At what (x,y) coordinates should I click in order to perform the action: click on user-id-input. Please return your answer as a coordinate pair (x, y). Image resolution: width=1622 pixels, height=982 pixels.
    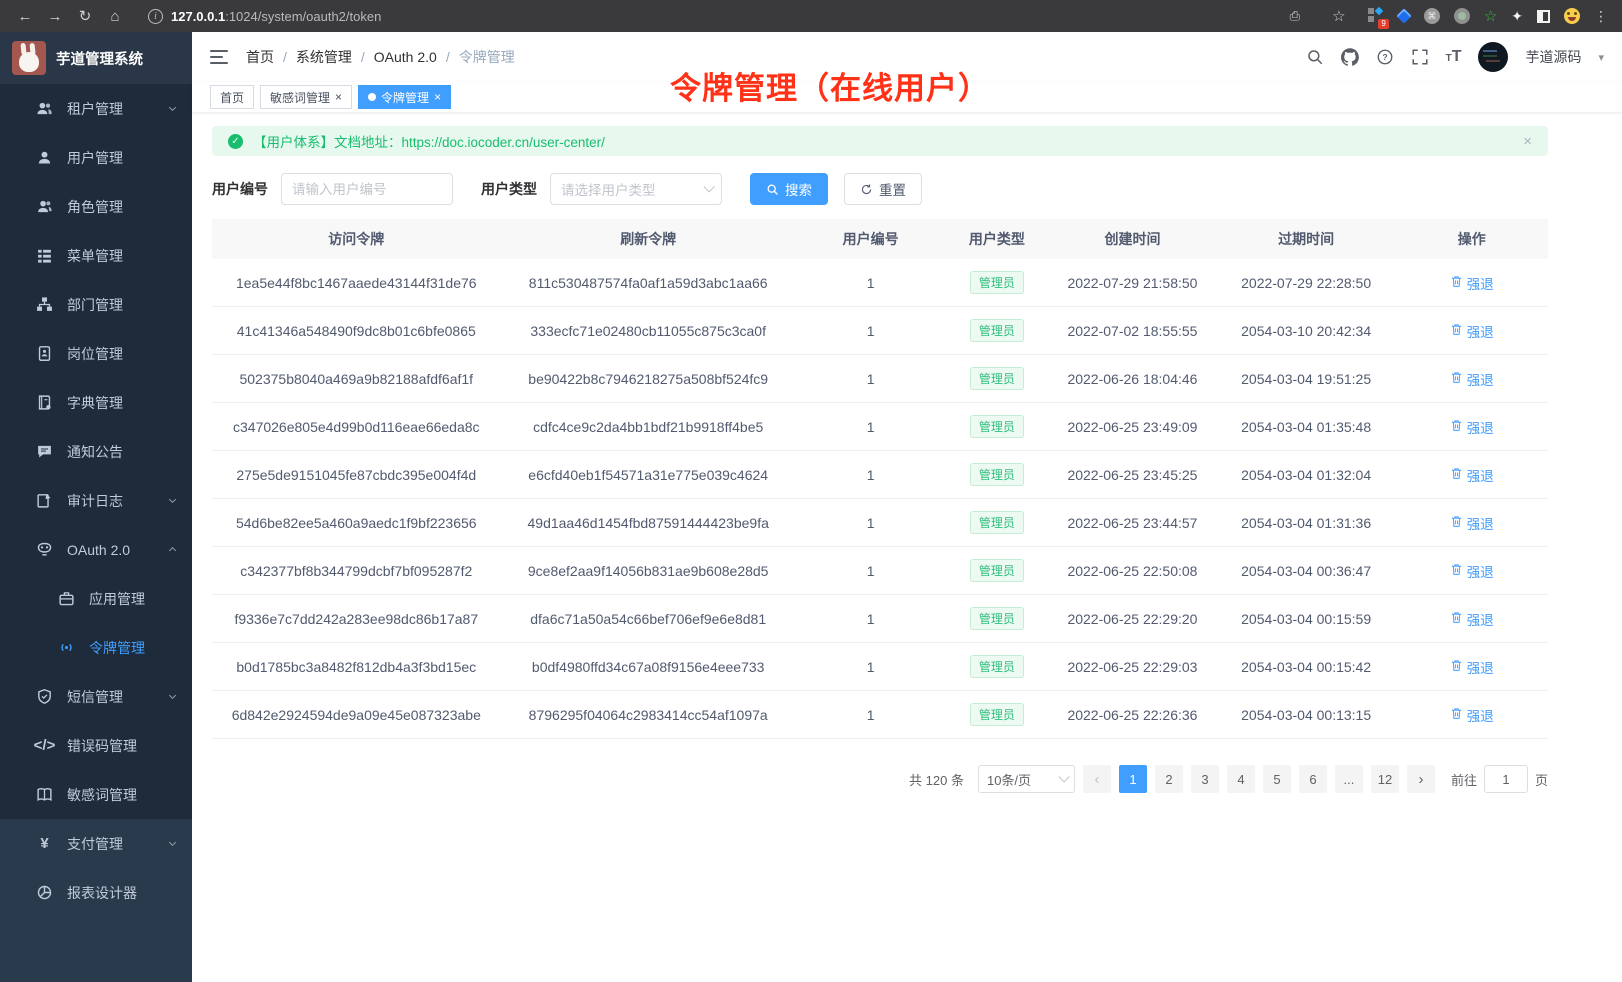
    Looking at the image, I should click on (367, 189).